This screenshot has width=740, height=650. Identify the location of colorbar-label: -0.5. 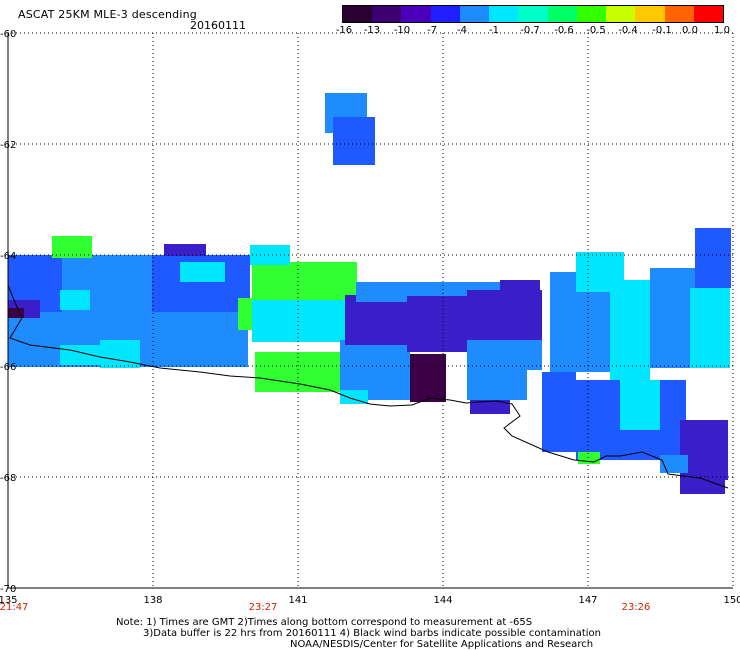
(596, 30).